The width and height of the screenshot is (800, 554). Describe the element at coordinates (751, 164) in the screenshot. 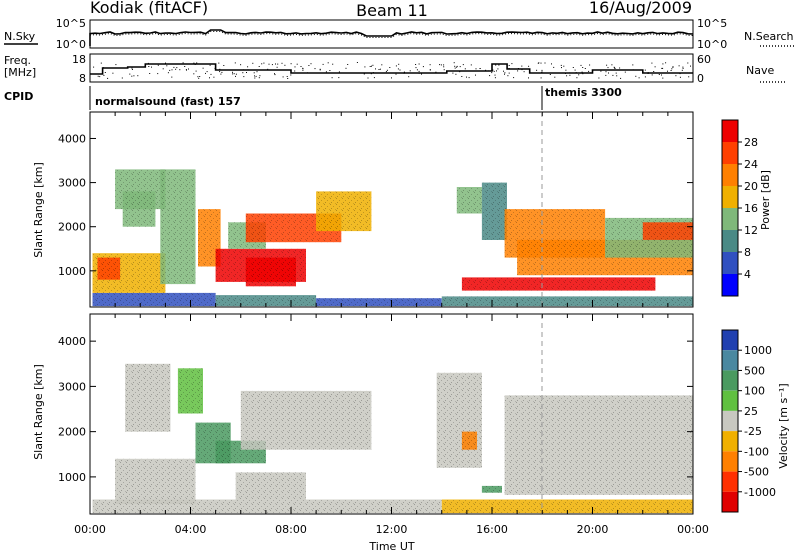

I see `colorbar-label: 24` at that location.